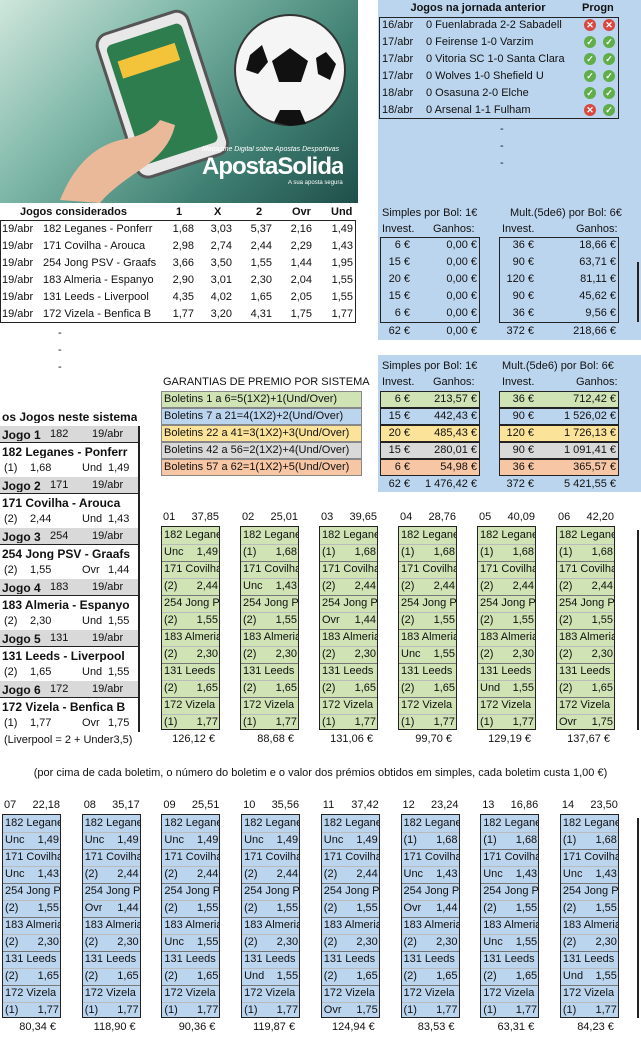  Describe the element at coordinates (521, 517) in the screenshot. I see `boletim-prize: 40,09` at that location.